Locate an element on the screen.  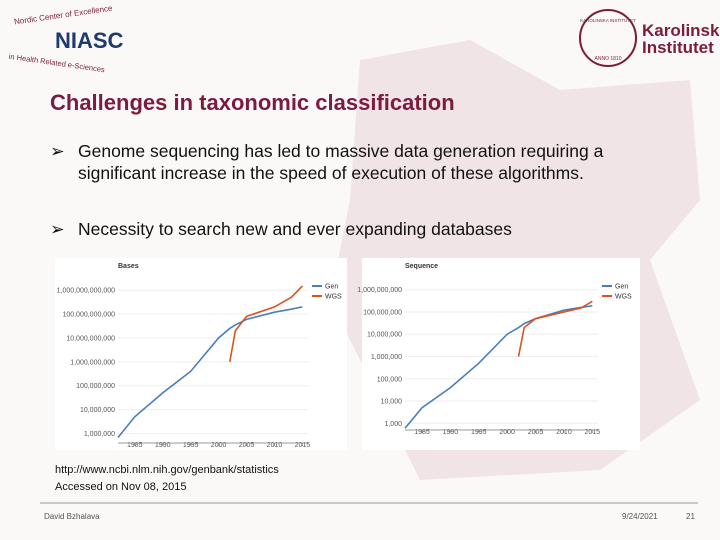
slide-title: Challenges in taxonomic classification is located at coordinates (252, 102).